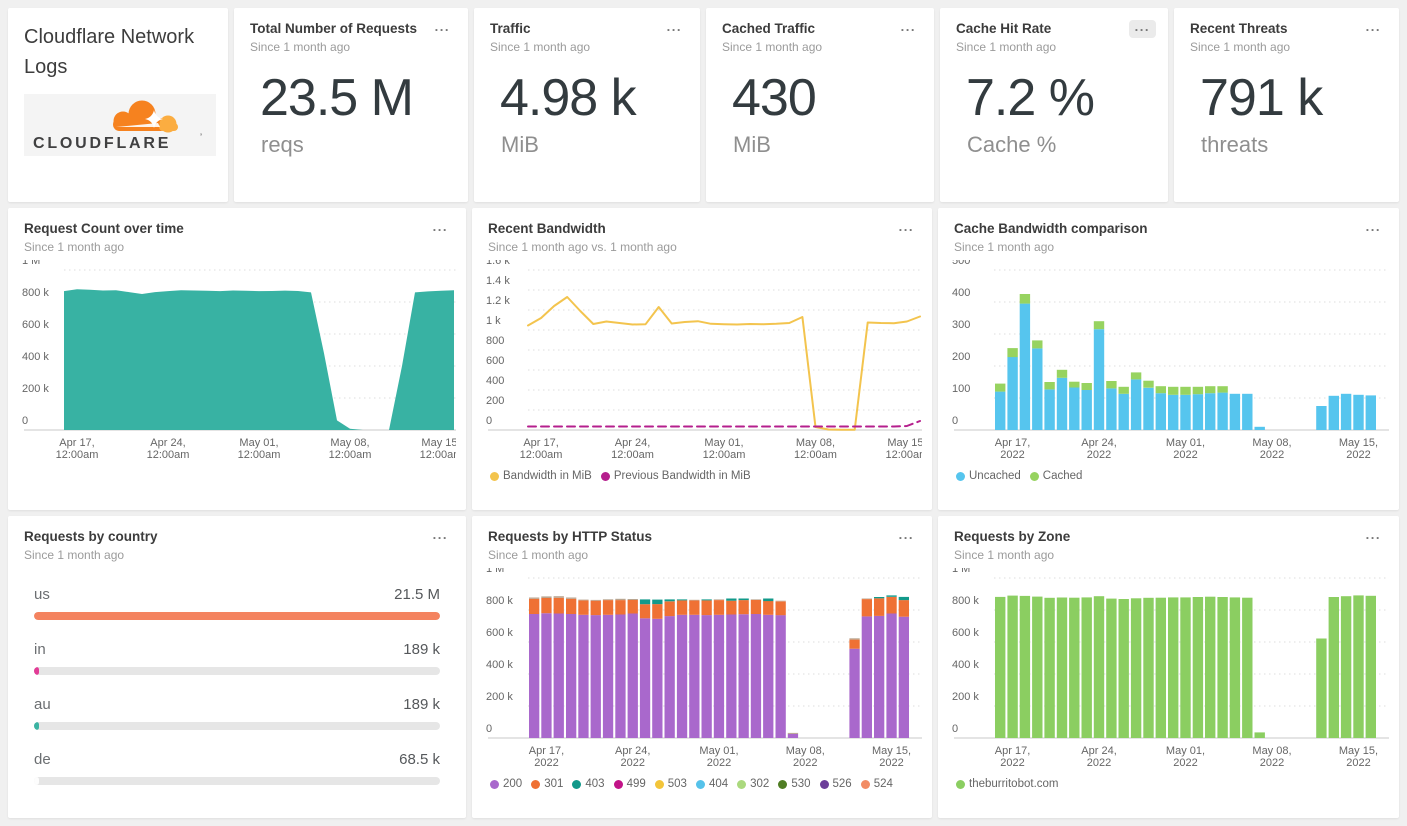 This screenshot has height=826, width=1407. Describe the element at coordinates (883, 784) in the screenshot. I see `legend-label: 524` at that location.